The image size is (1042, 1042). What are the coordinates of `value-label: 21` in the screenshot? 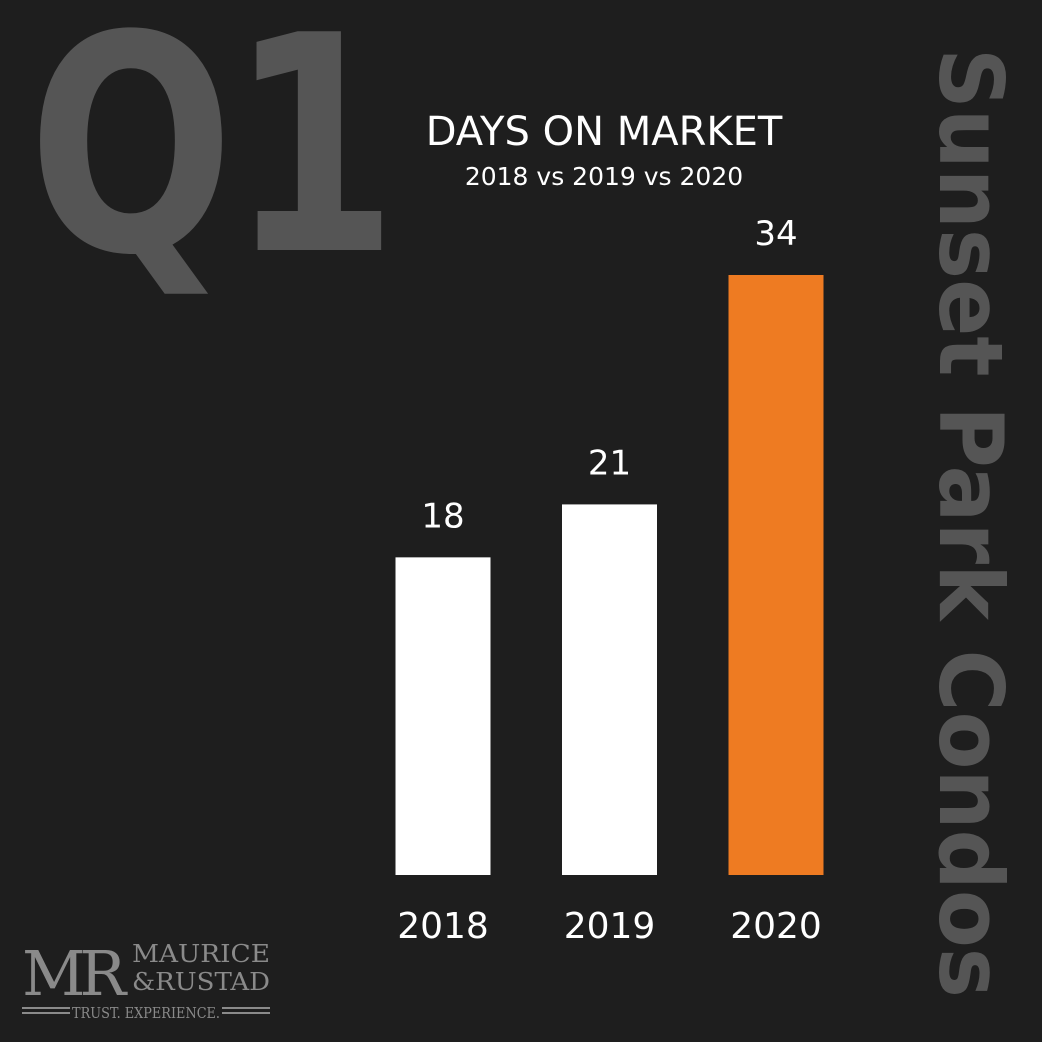 It's located at (609, 463).